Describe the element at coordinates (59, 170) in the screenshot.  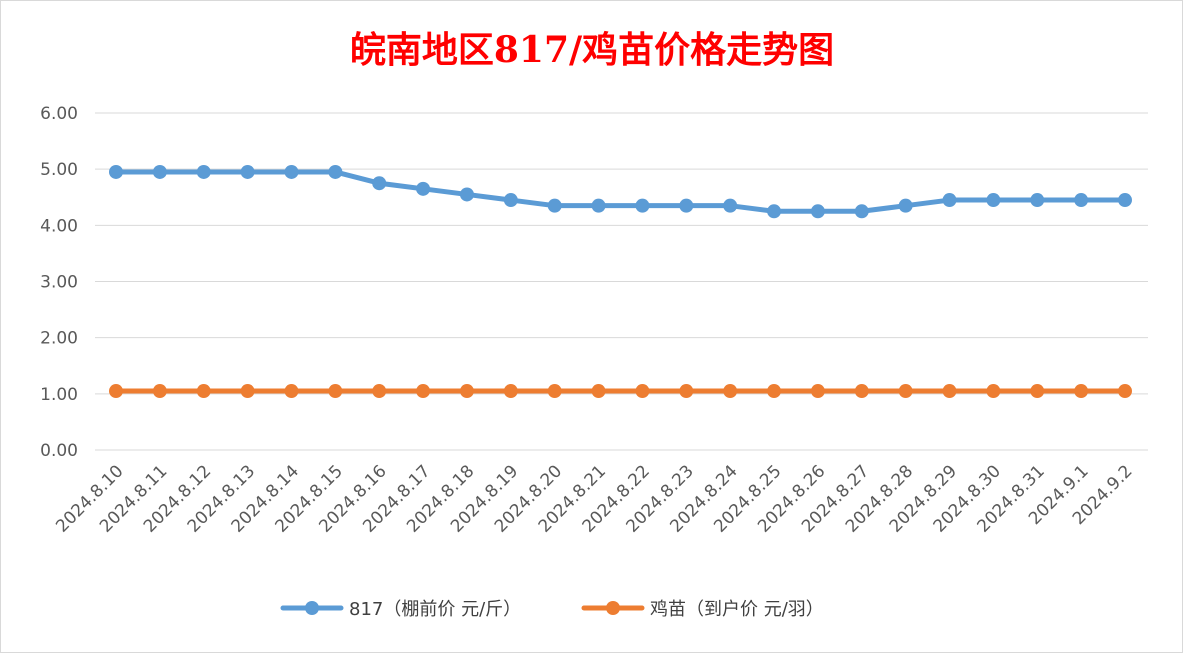
I see `y-tick-label: 5.00` at that location.